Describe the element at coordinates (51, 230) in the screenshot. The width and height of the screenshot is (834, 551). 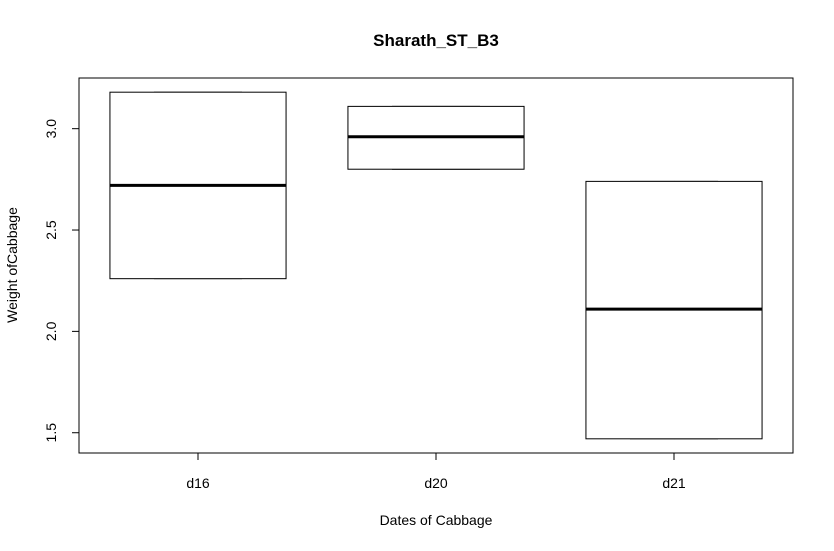
I see `y-tick-label: 2.5` at that location.